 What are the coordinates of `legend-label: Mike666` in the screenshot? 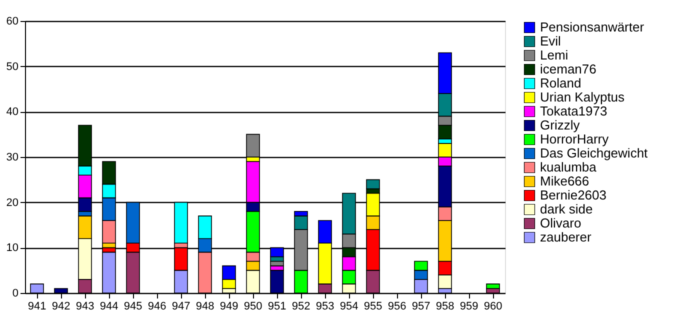 It's located at (565, 181).